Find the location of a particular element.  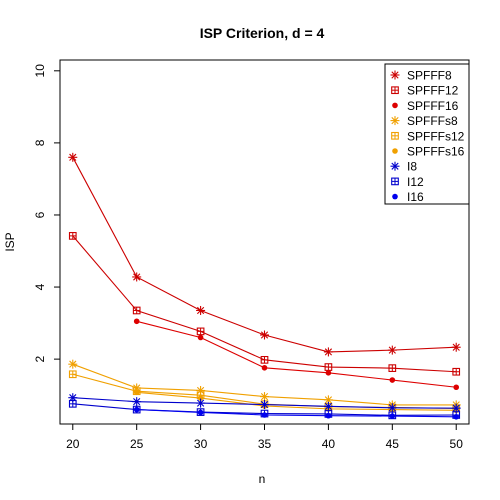

y-tick-label: 4 is located at coordinates (40, 286).